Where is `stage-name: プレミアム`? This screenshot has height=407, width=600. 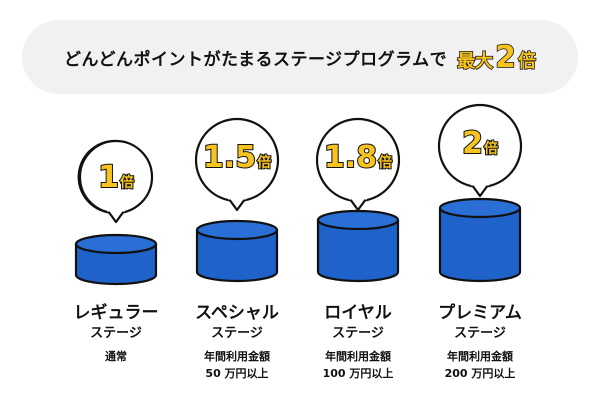 stage-name: プレミアム is located at coordinates (480, 313).